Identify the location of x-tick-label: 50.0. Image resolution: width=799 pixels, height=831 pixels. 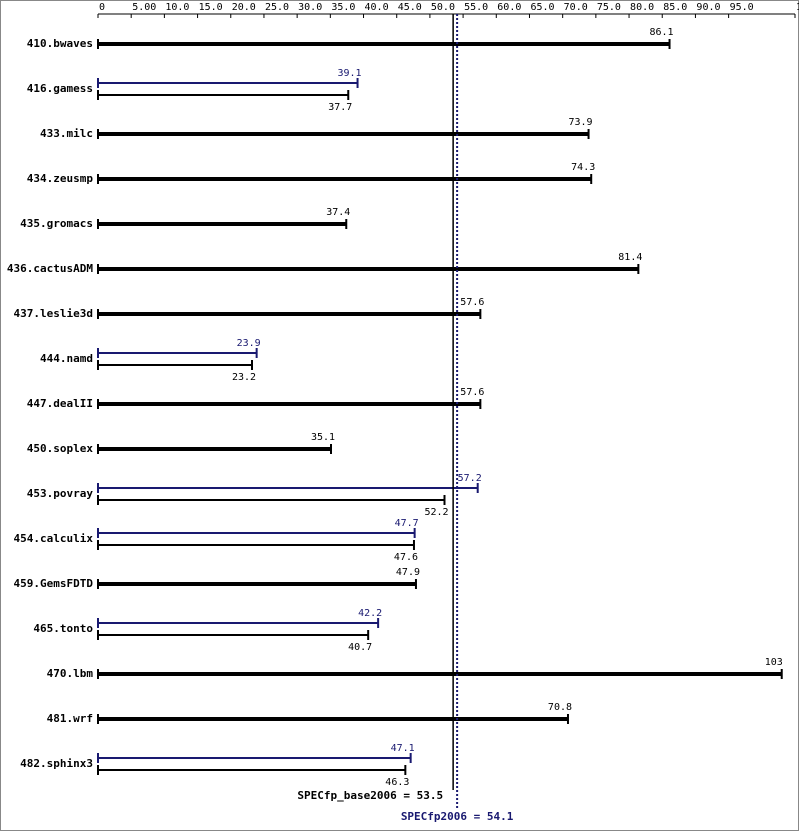
(443, 7).